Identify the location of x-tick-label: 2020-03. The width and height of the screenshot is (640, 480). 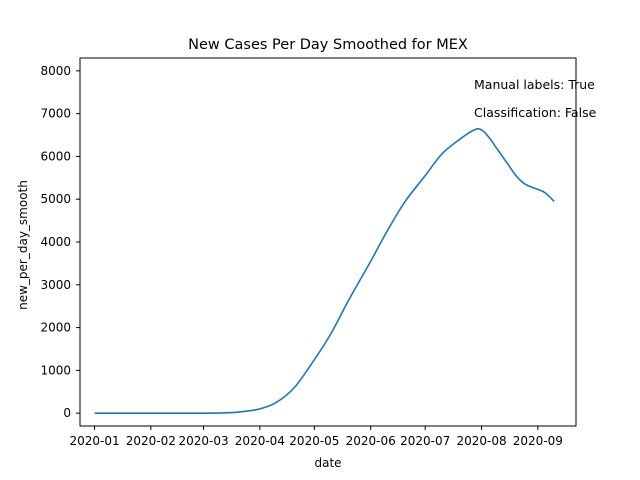
(203, 441).